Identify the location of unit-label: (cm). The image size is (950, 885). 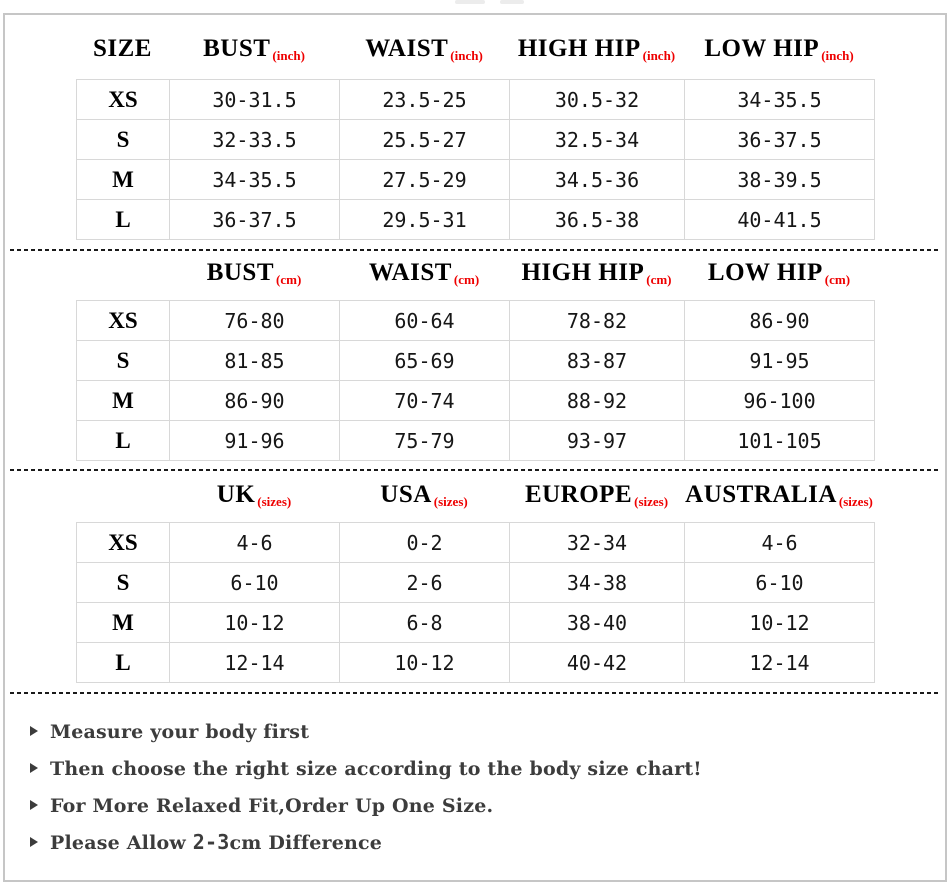
(659, 279).